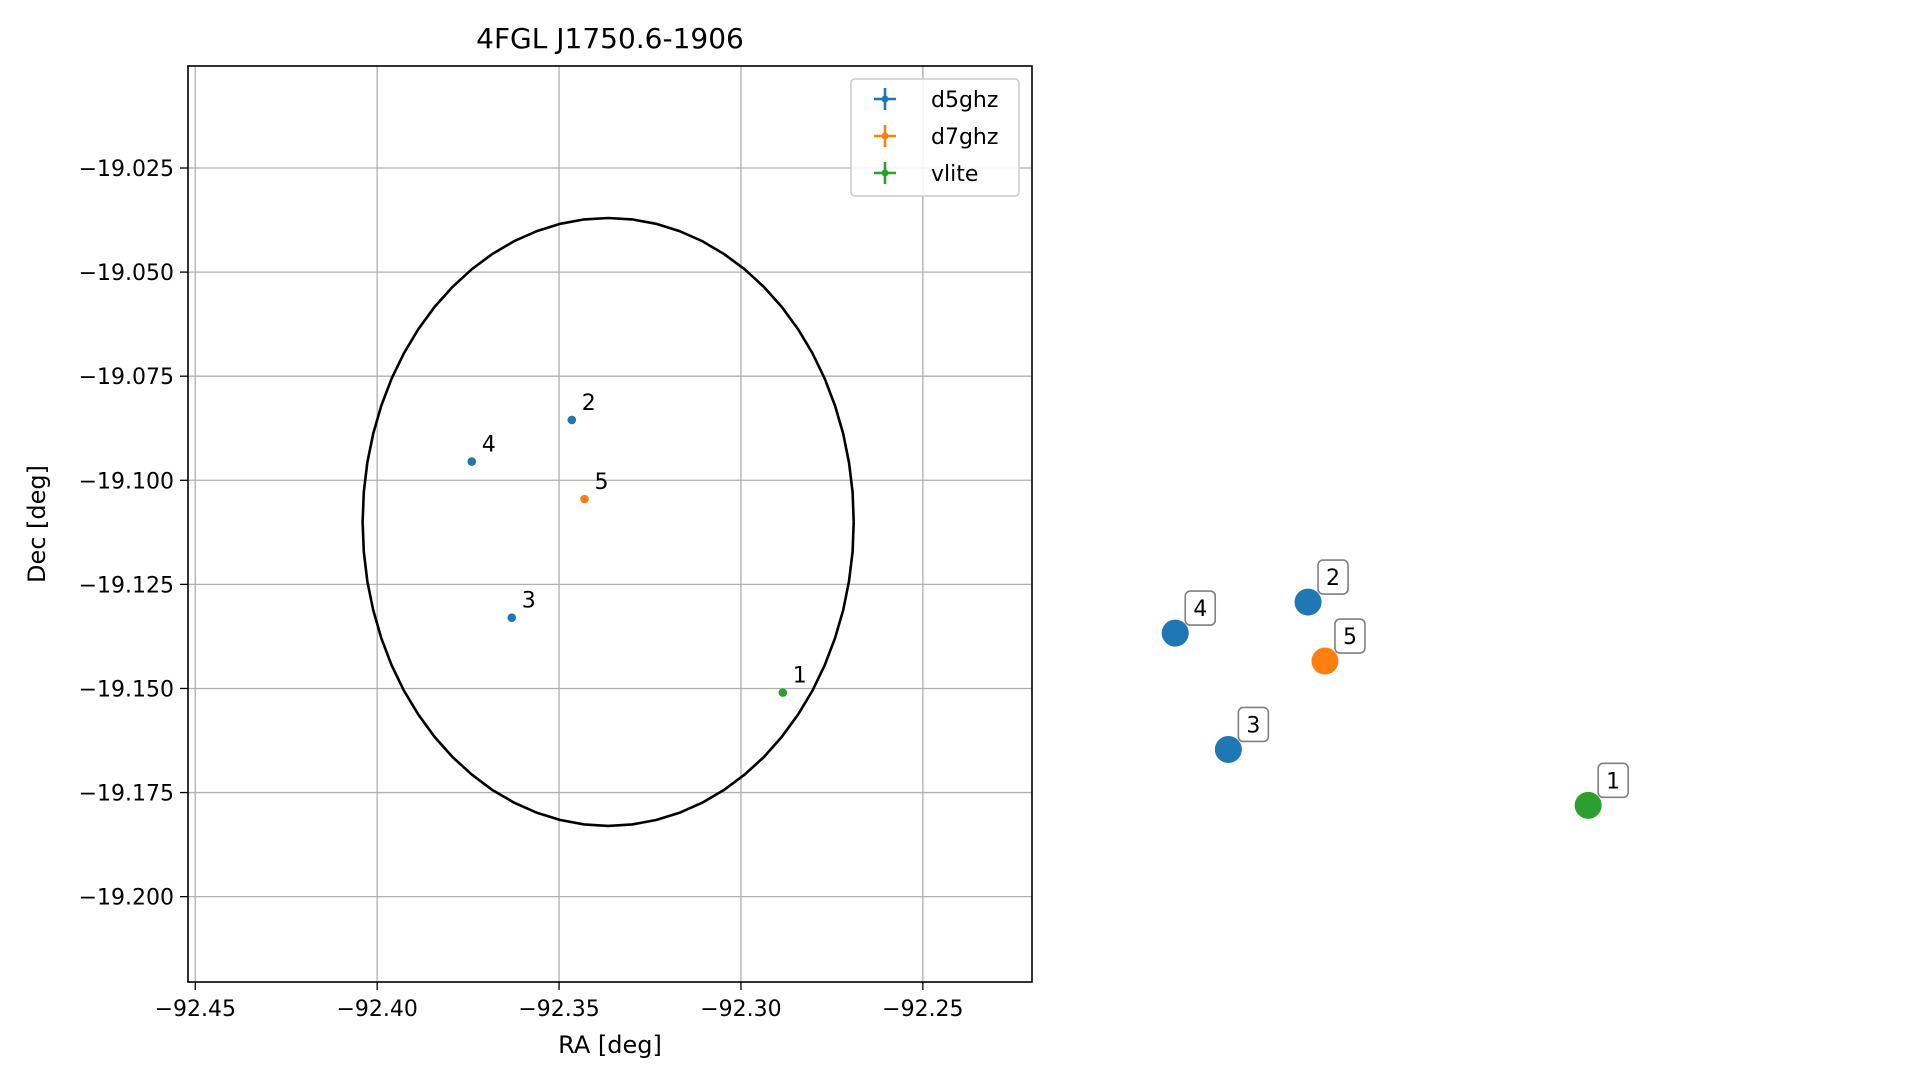  Describe the element at coordinates (740, 1009) in the screenshot. I see `x-tick-label: −92.30` at that location.